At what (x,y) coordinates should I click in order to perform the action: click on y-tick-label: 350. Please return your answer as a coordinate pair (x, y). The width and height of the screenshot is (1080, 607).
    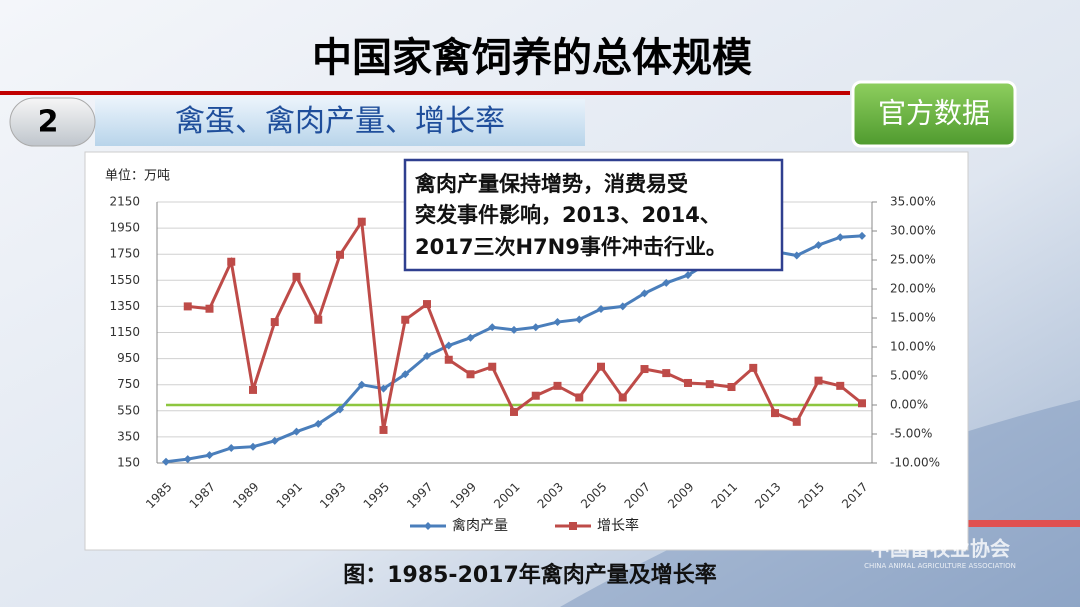
    Looking at the image, I should click on (128, 436).